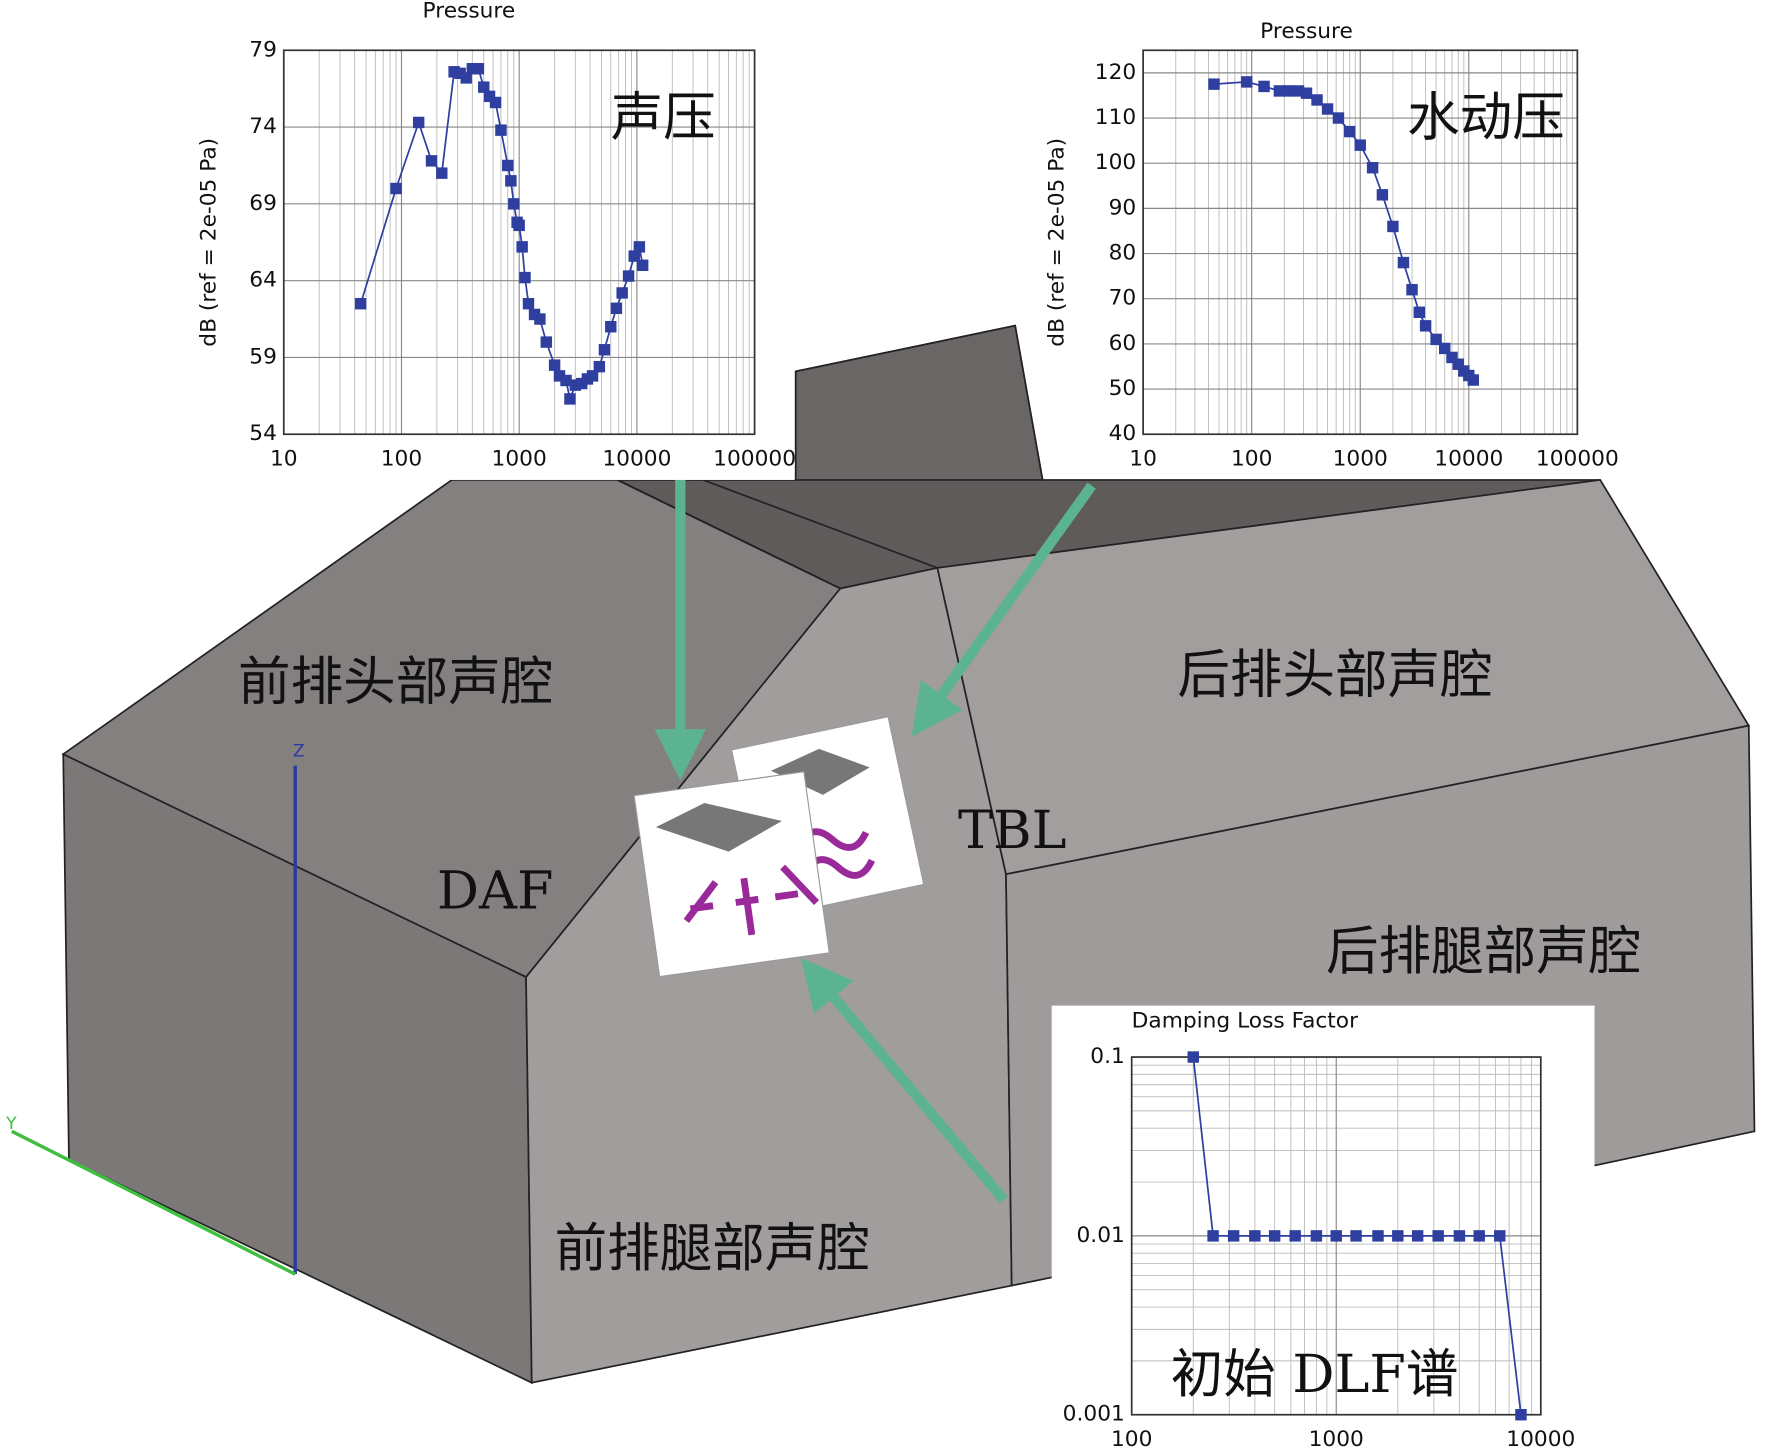  Describe the element at coordinates (1107, 1056) in the screenshot. I see `y-tick-label: 0.1` at that location.